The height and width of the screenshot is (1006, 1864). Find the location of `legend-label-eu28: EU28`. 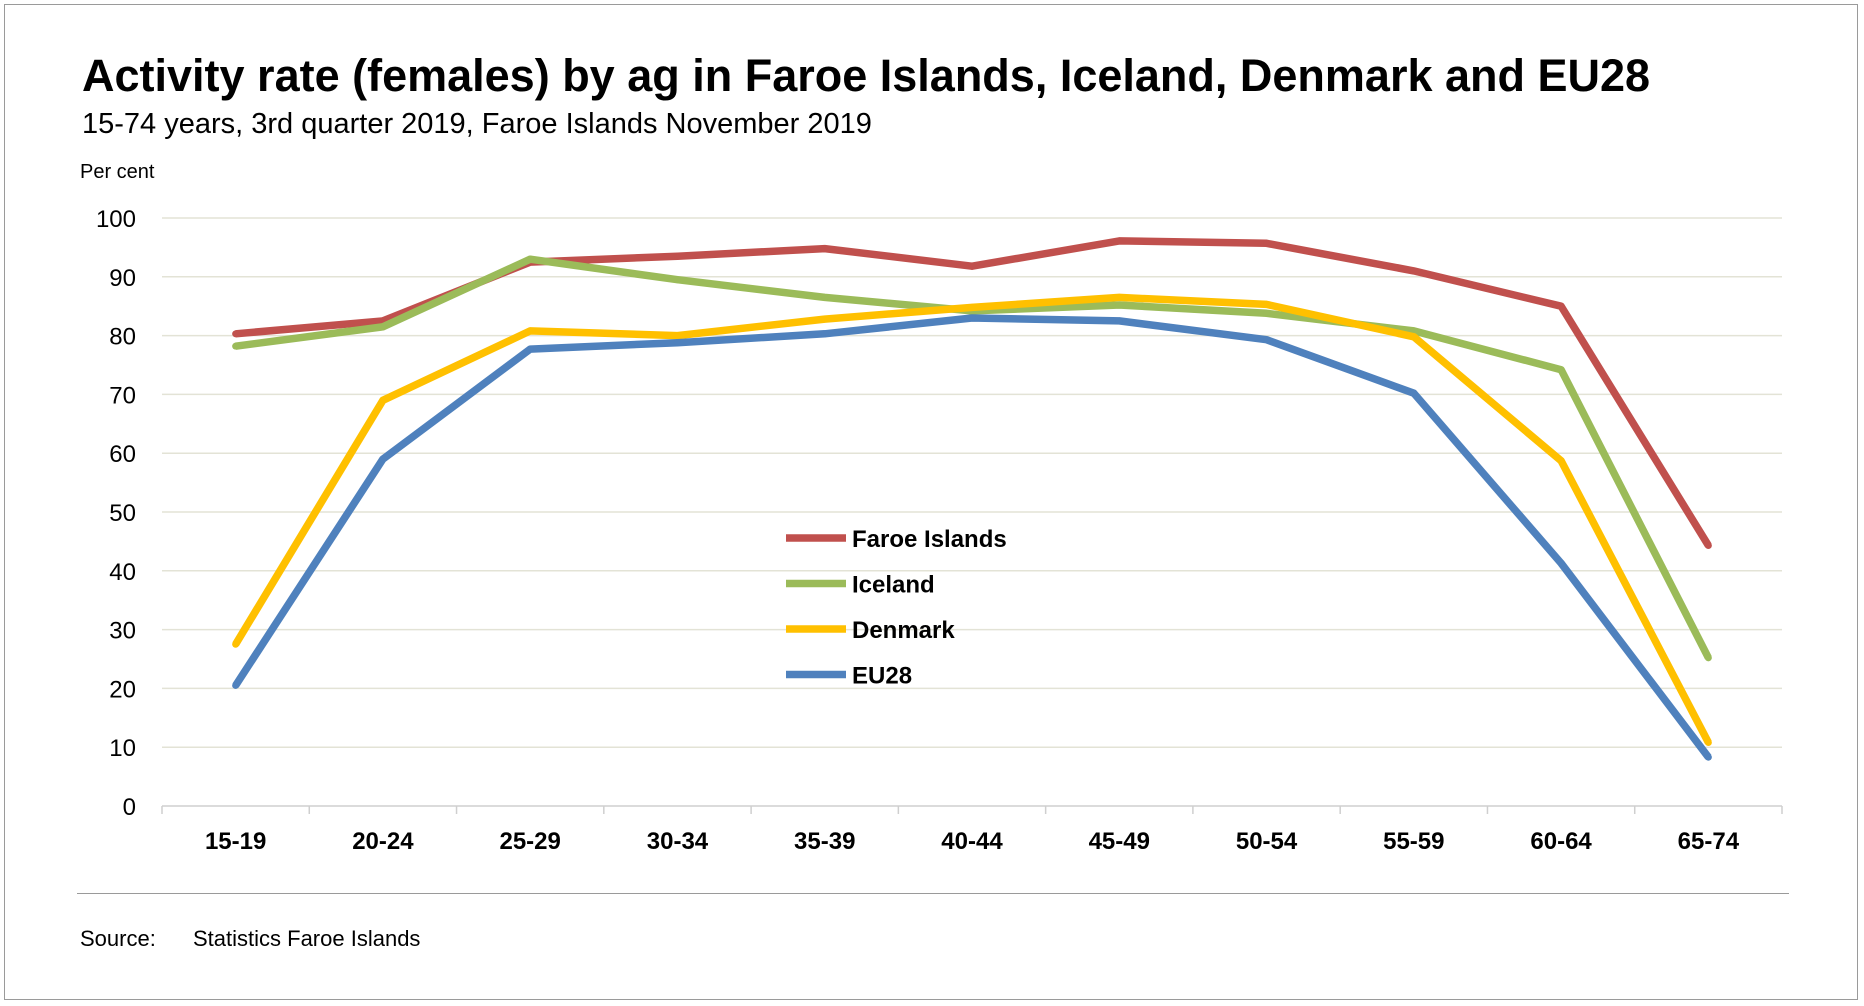

legend-label-eu28: EU28 is located at coordinates (882, 676).